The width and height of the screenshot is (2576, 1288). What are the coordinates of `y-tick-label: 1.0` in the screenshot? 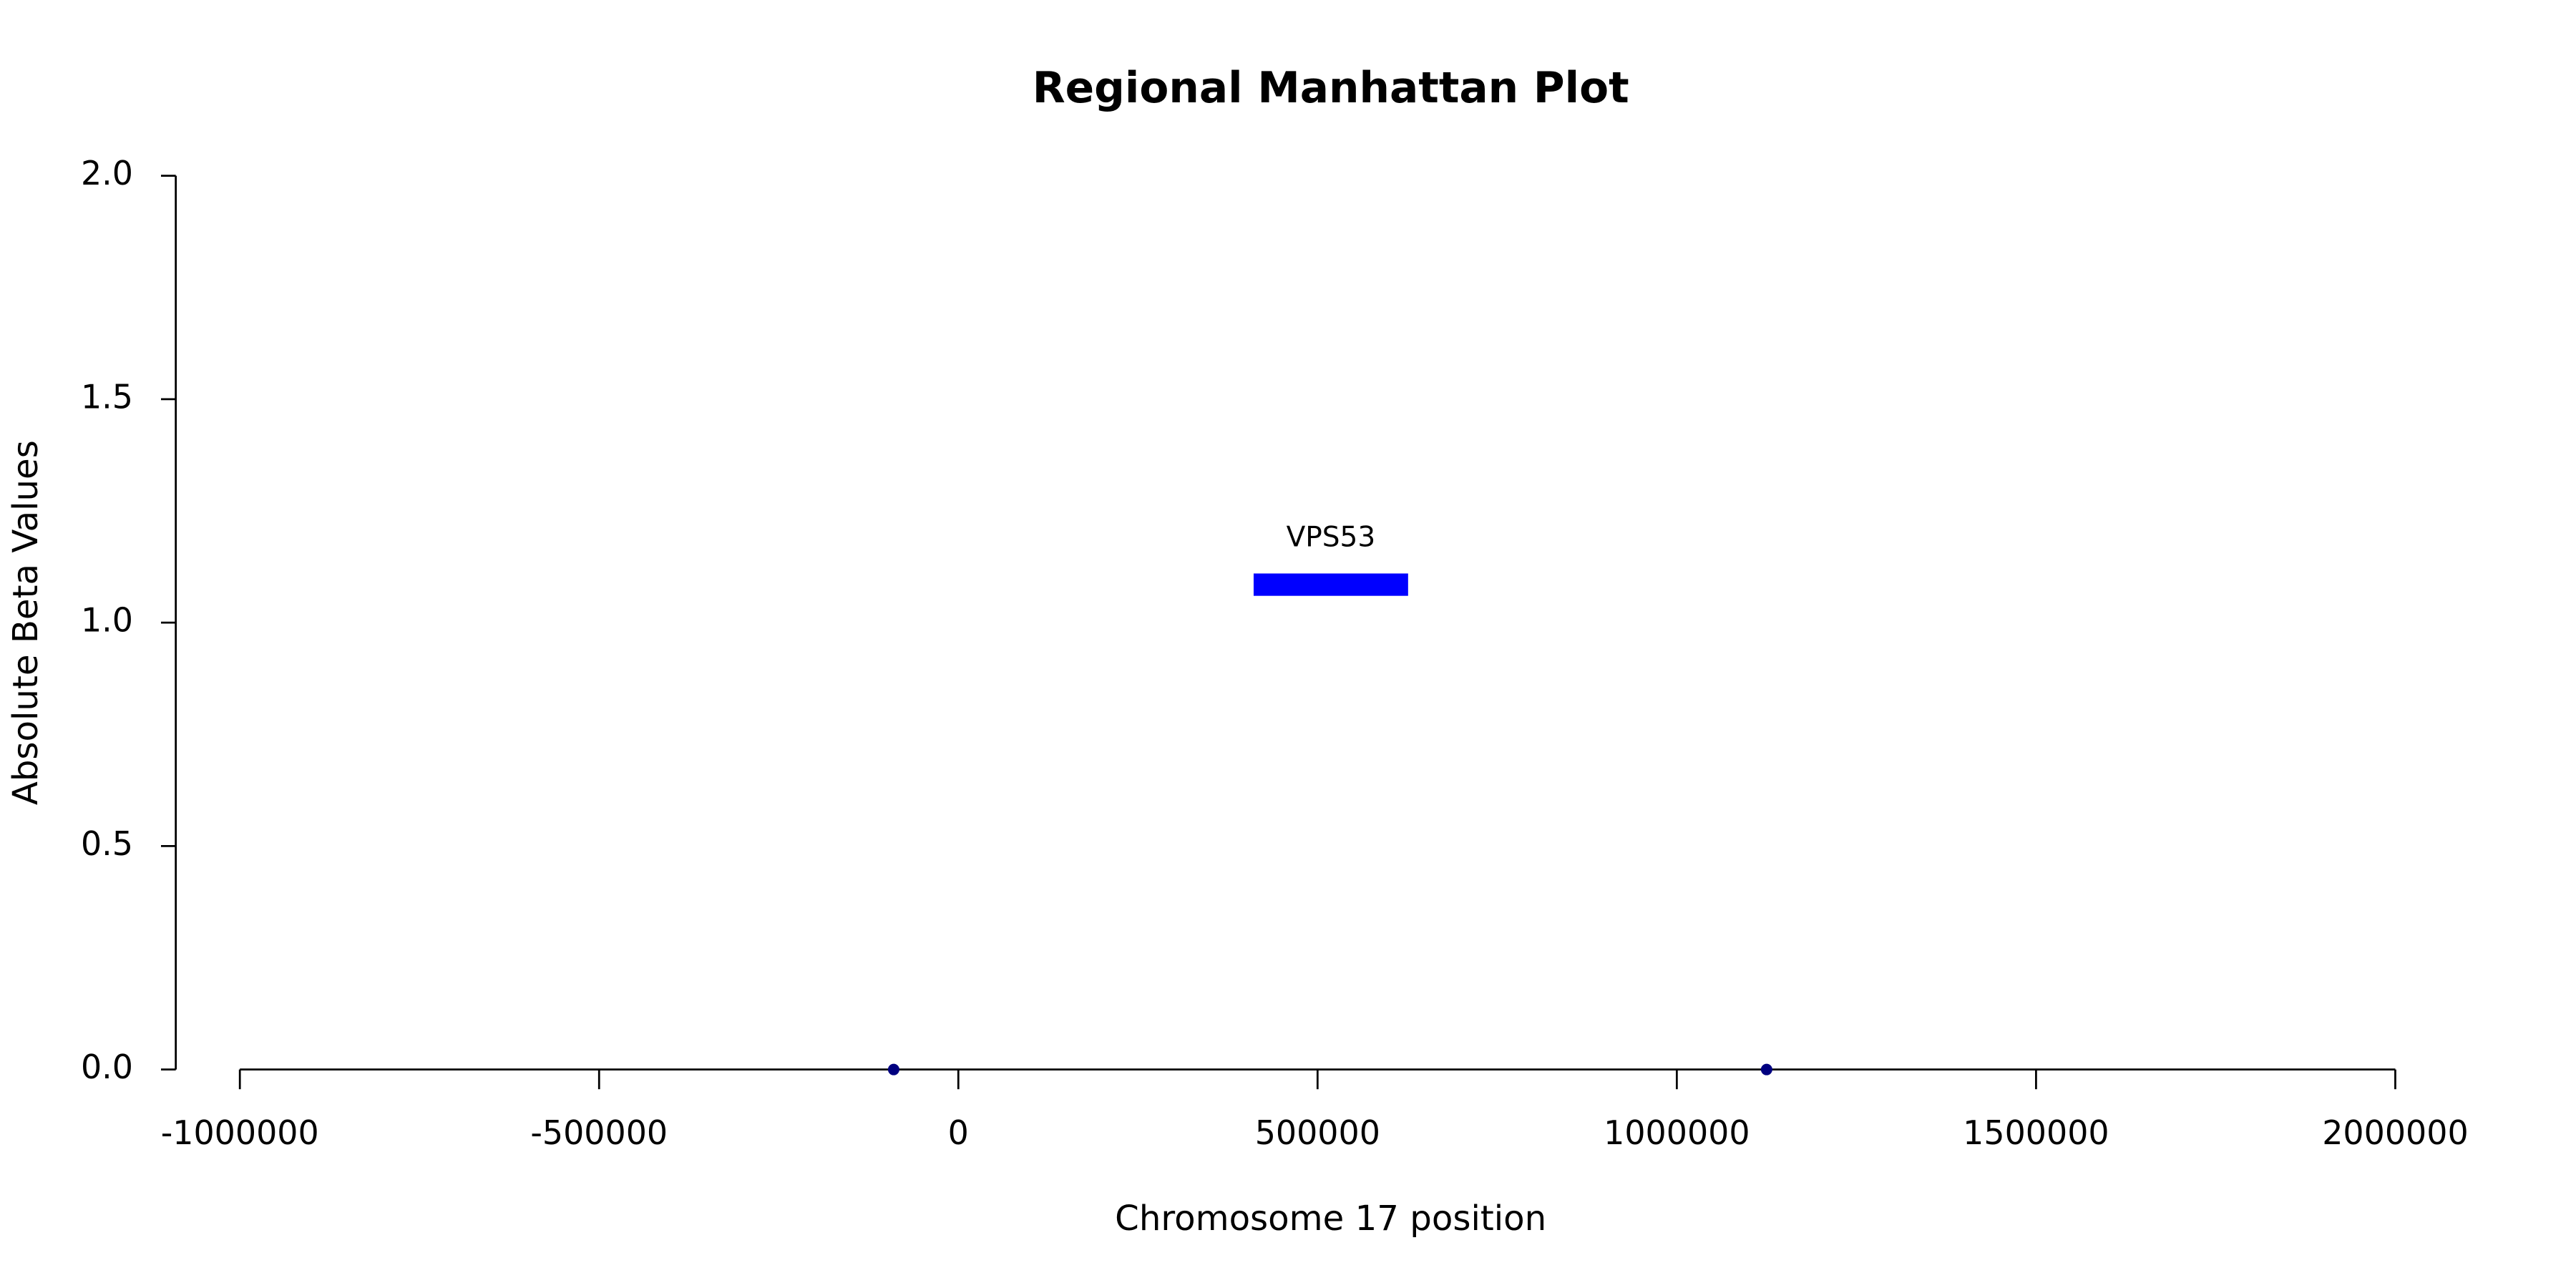 It's located at (107, 620).